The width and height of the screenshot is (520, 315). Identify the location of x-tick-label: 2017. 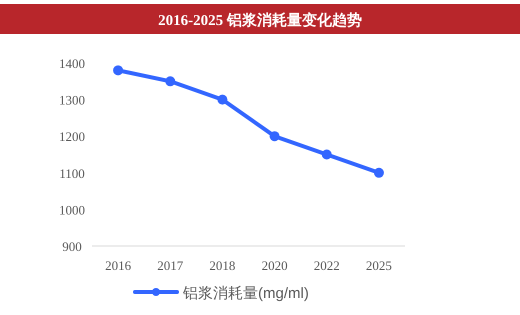
(170, 265).